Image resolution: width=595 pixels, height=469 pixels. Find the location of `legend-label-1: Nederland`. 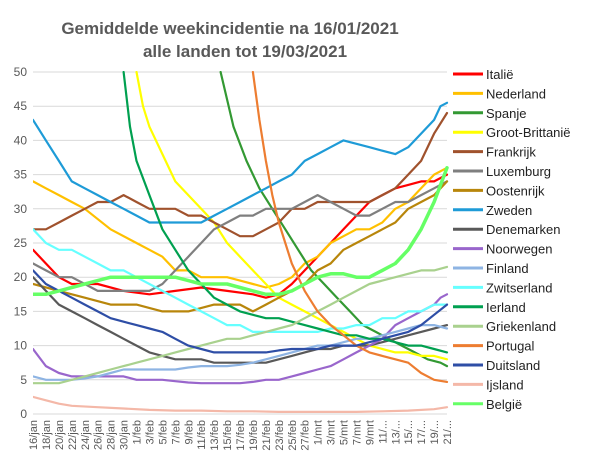

legend-label-1: Nederland is located at coordinates (516, 93).